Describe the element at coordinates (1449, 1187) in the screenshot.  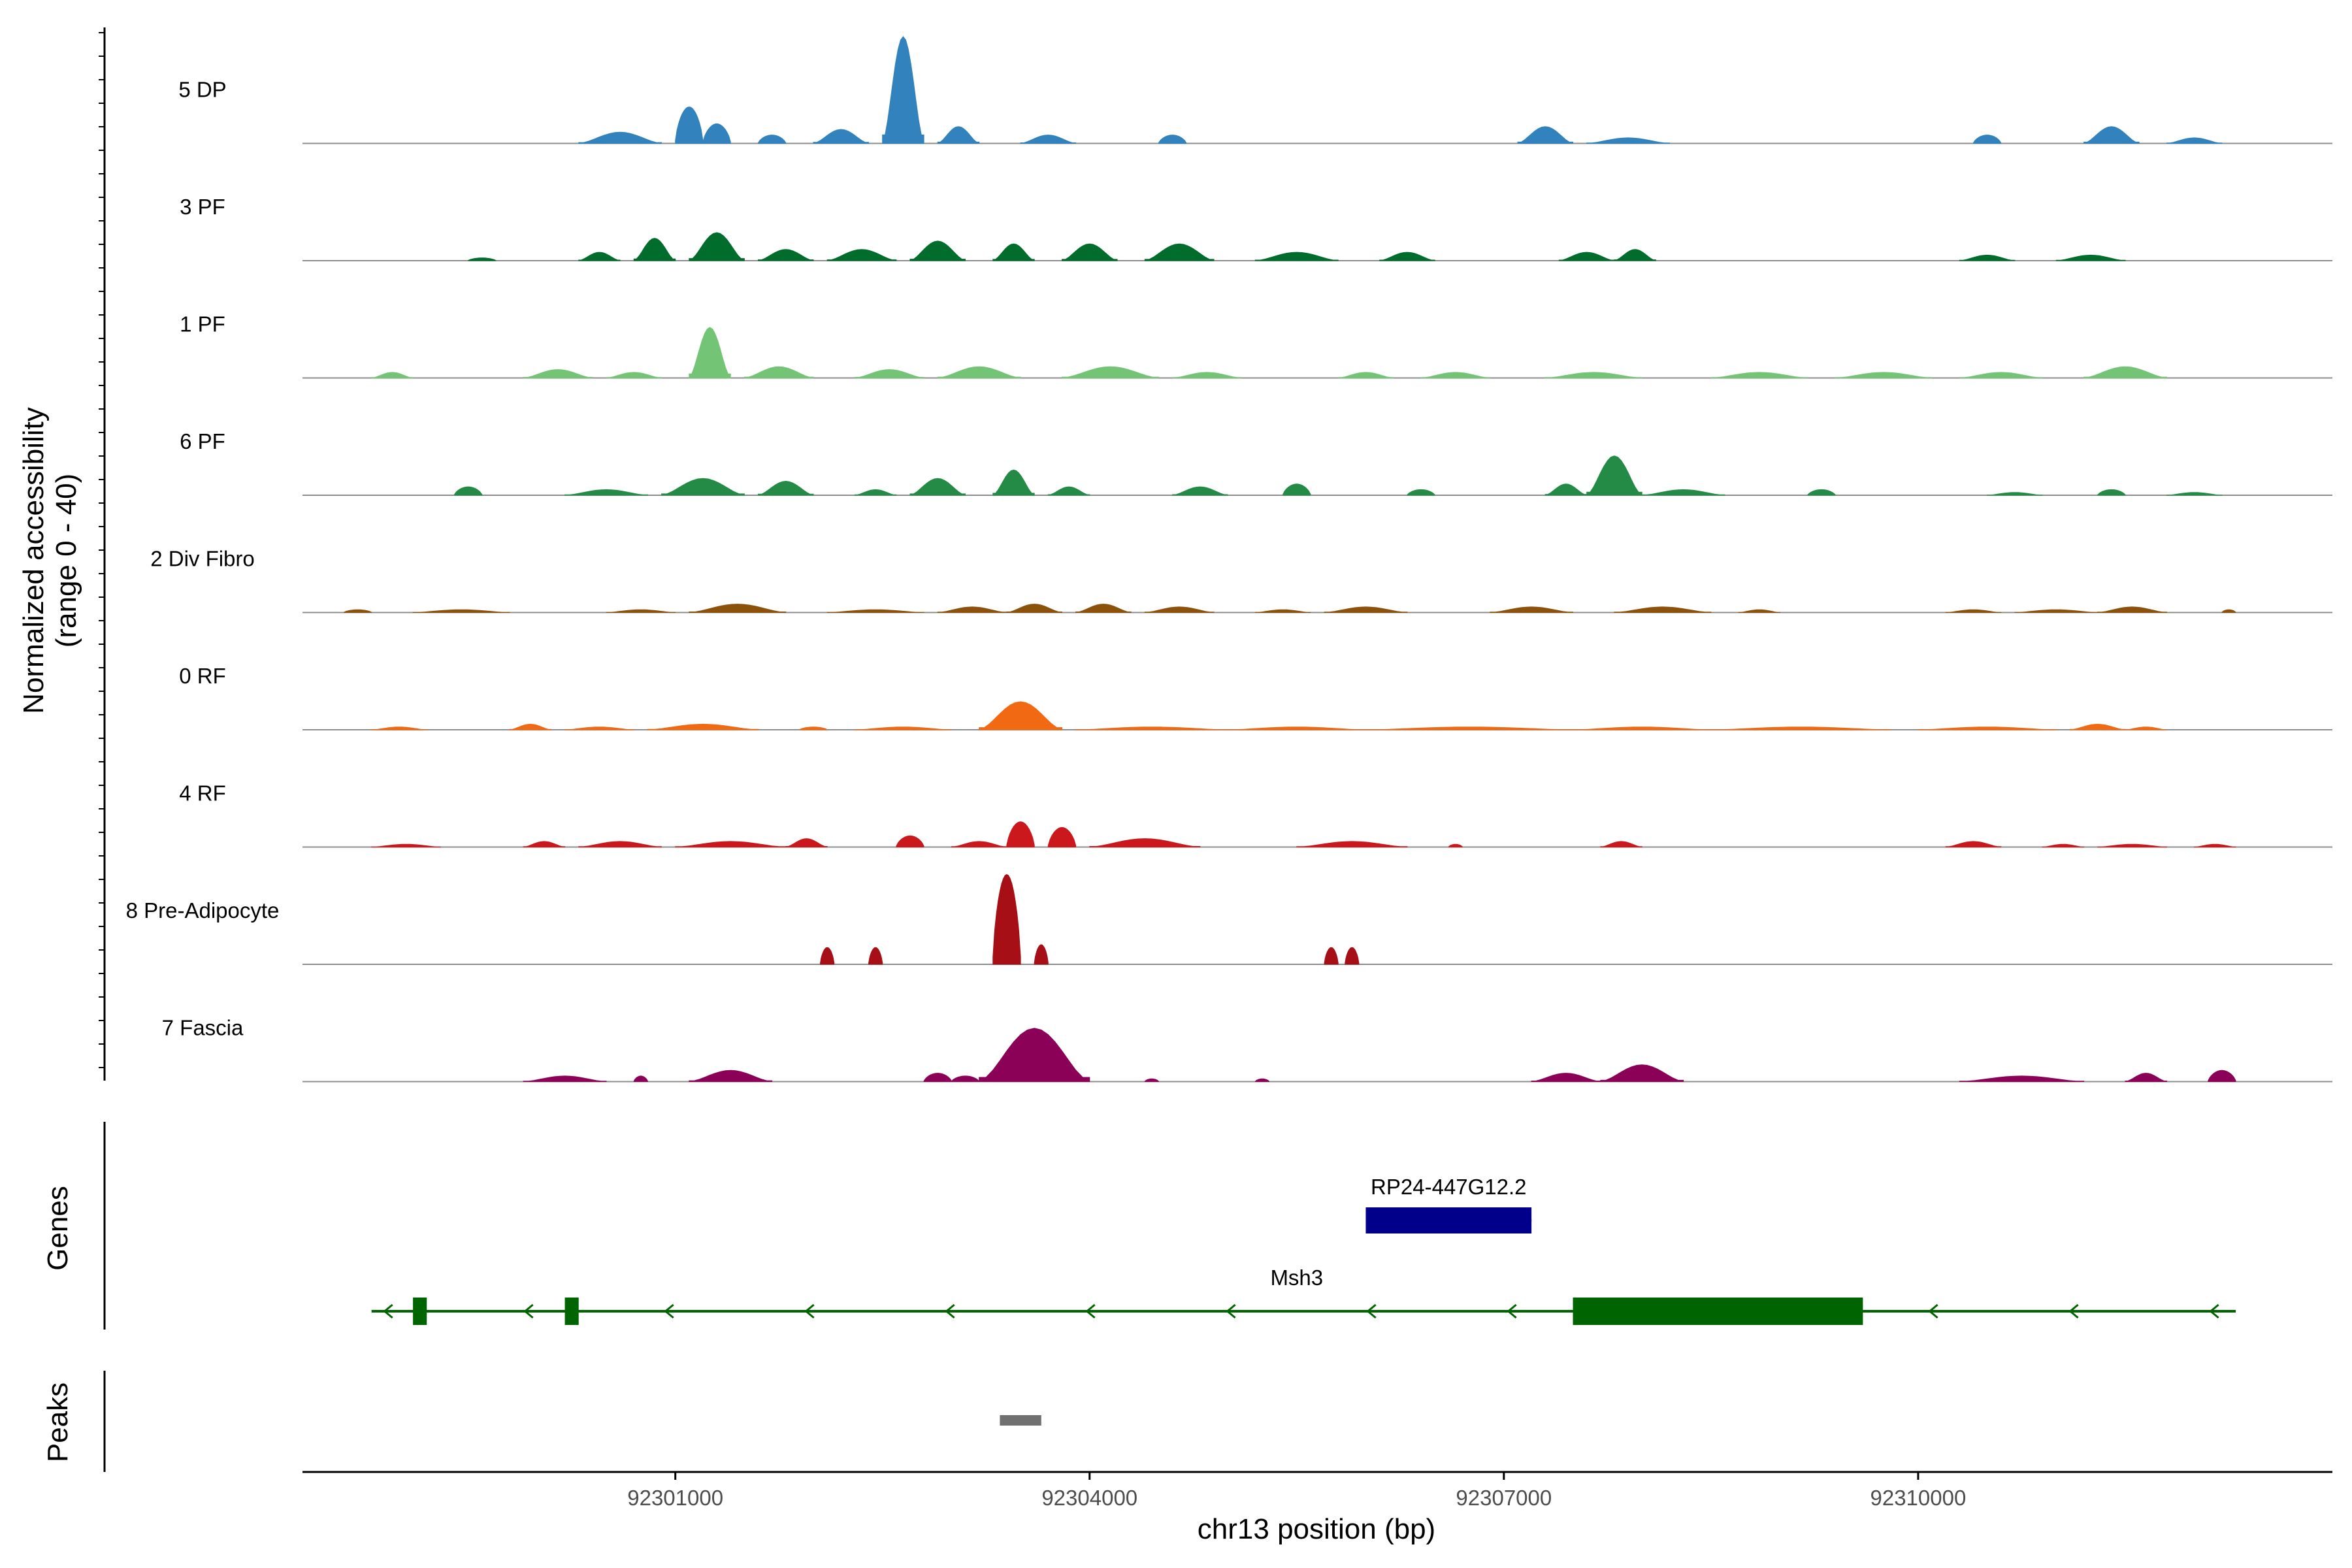
I see `gene-name-label: RP24-447G12.2` at that location.